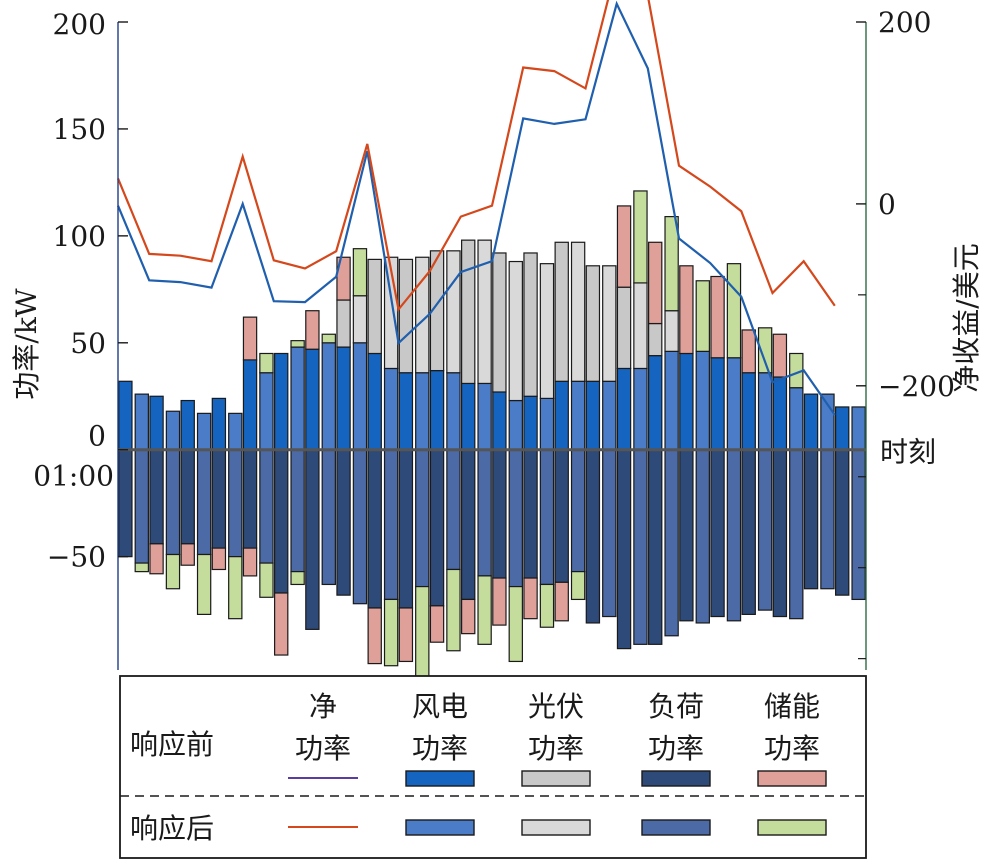  I want to click on bar-wind-before-h2, so click(156, 423).